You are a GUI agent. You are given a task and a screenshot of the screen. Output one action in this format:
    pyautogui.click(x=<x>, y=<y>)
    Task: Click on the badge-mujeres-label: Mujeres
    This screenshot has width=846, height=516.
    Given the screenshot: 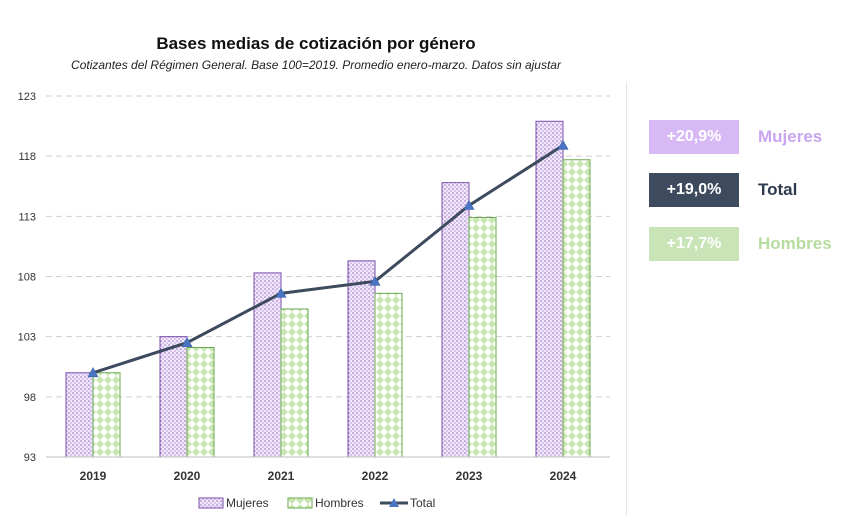 What is the action you would take?
    pyautogui.click(x=790, y=136)
    